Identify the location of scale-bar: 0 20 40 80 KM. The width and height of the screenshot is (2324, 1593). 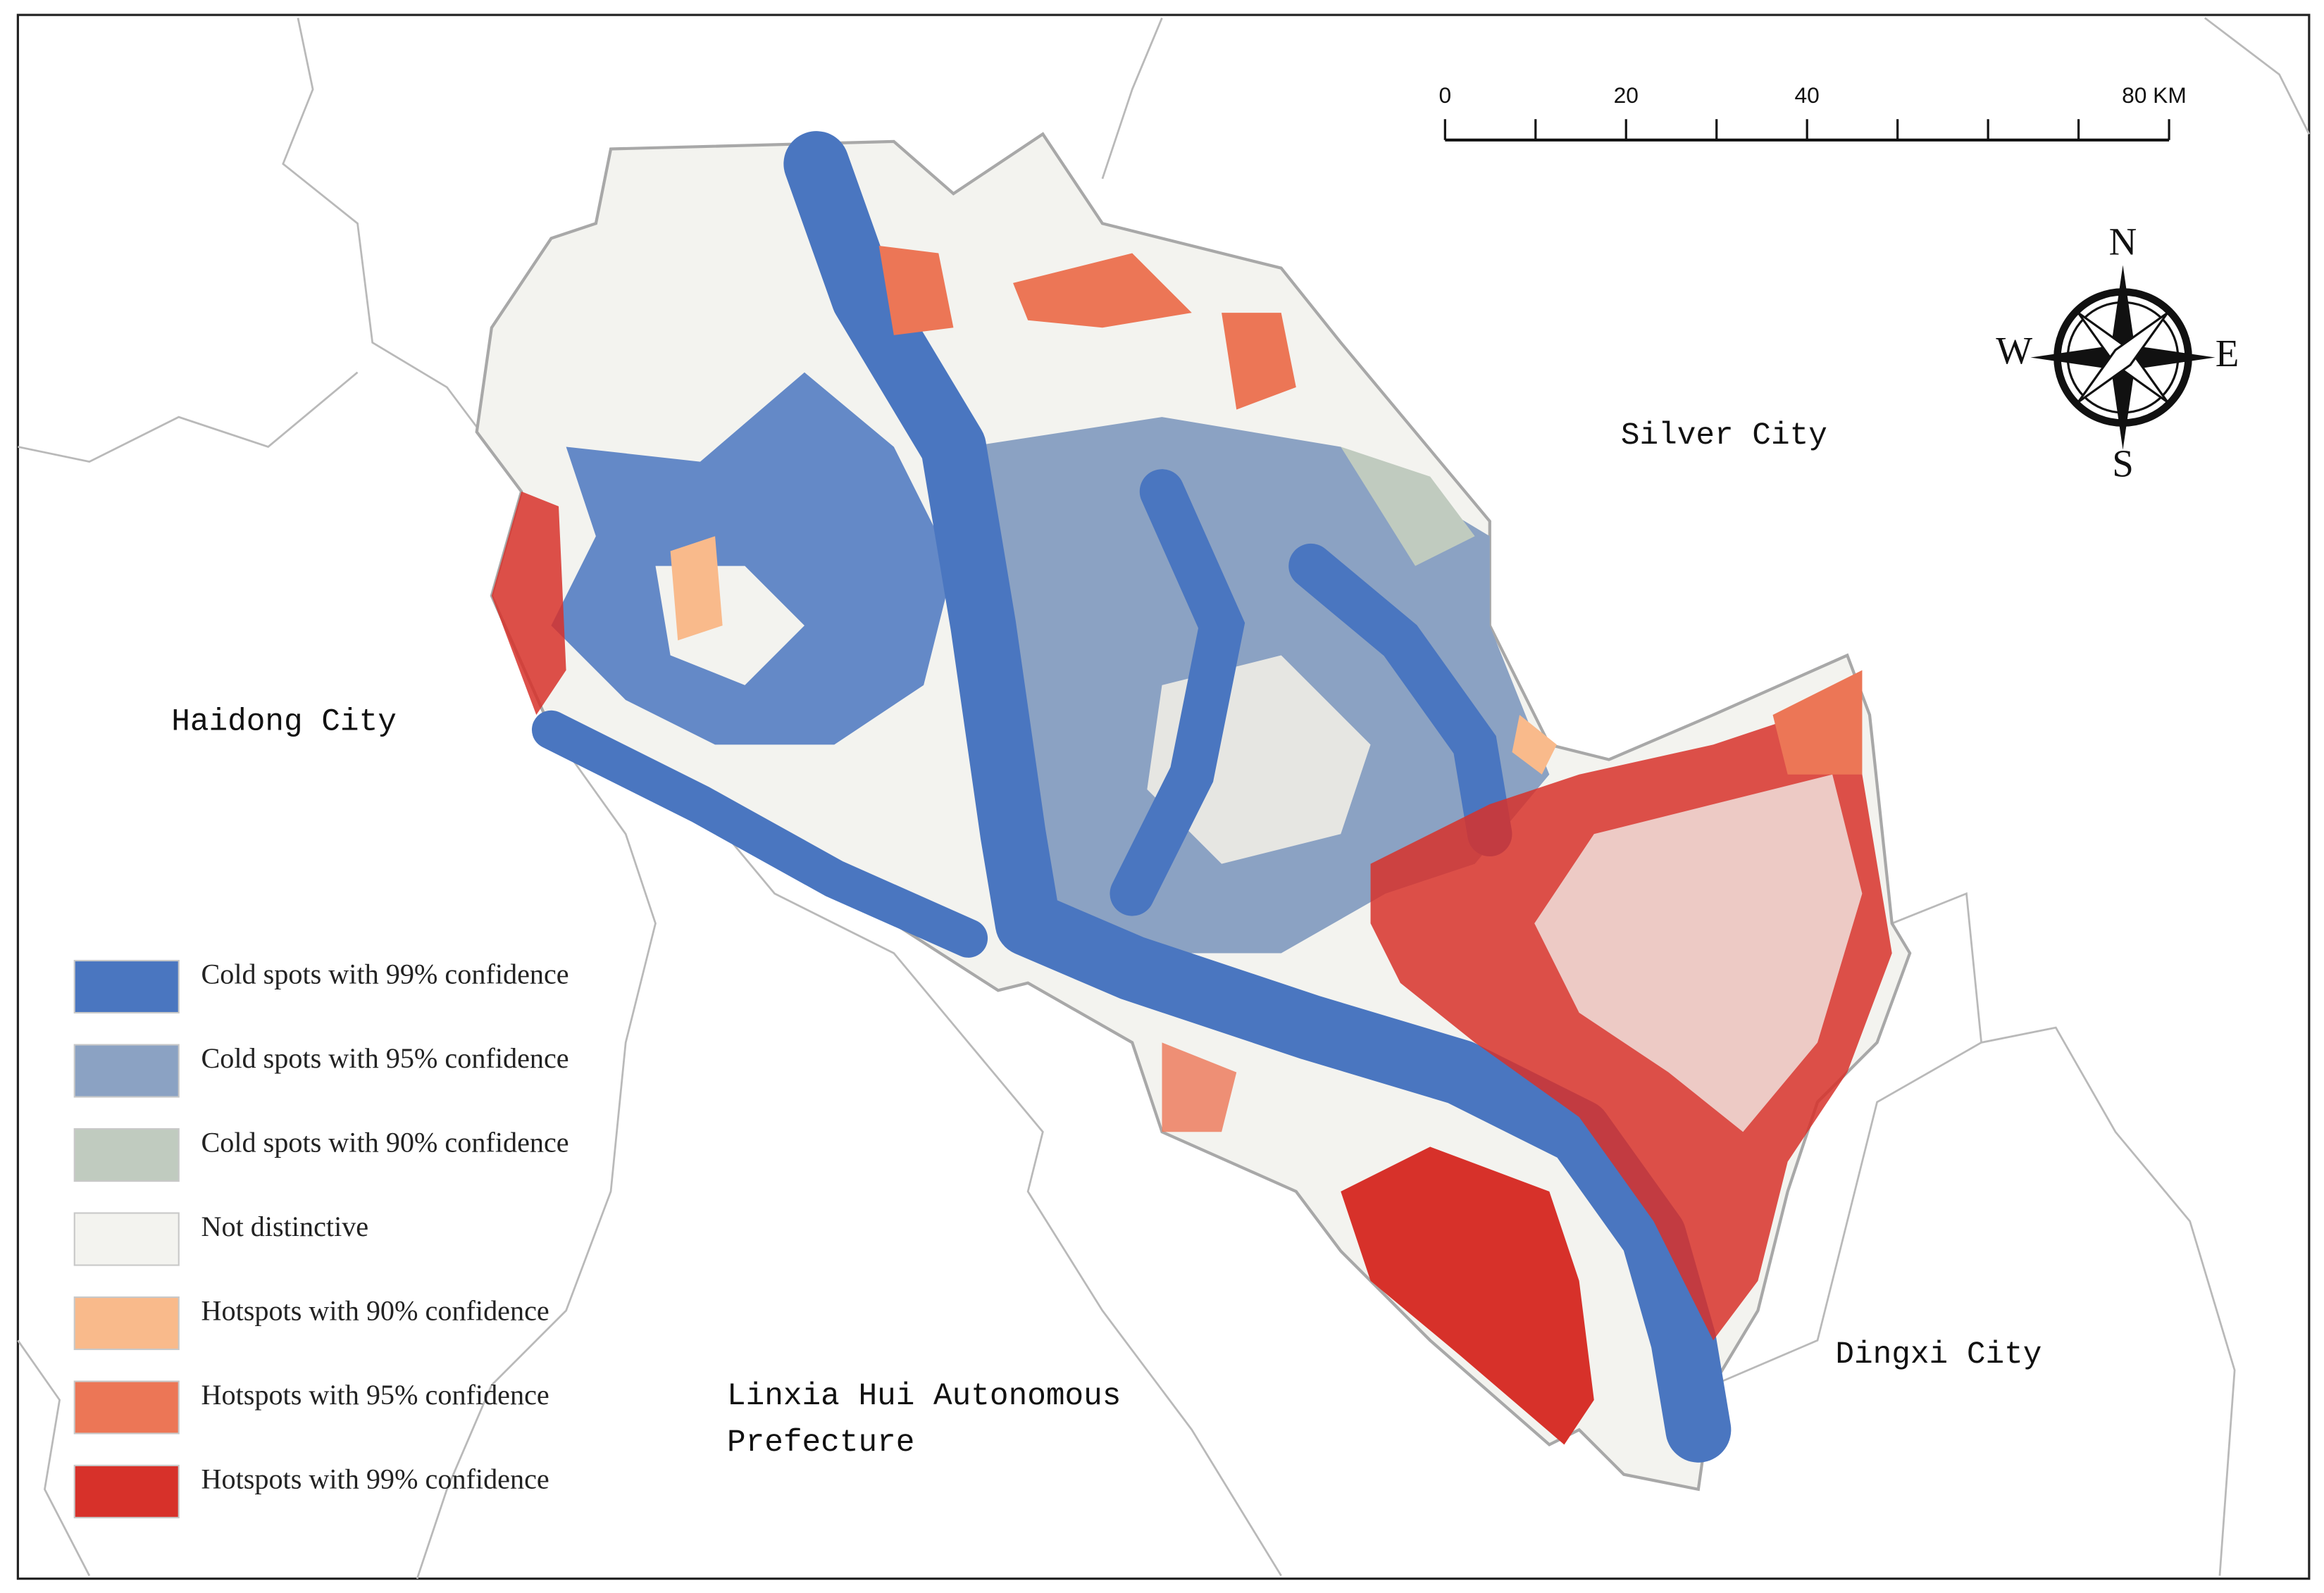
(1812, 112).